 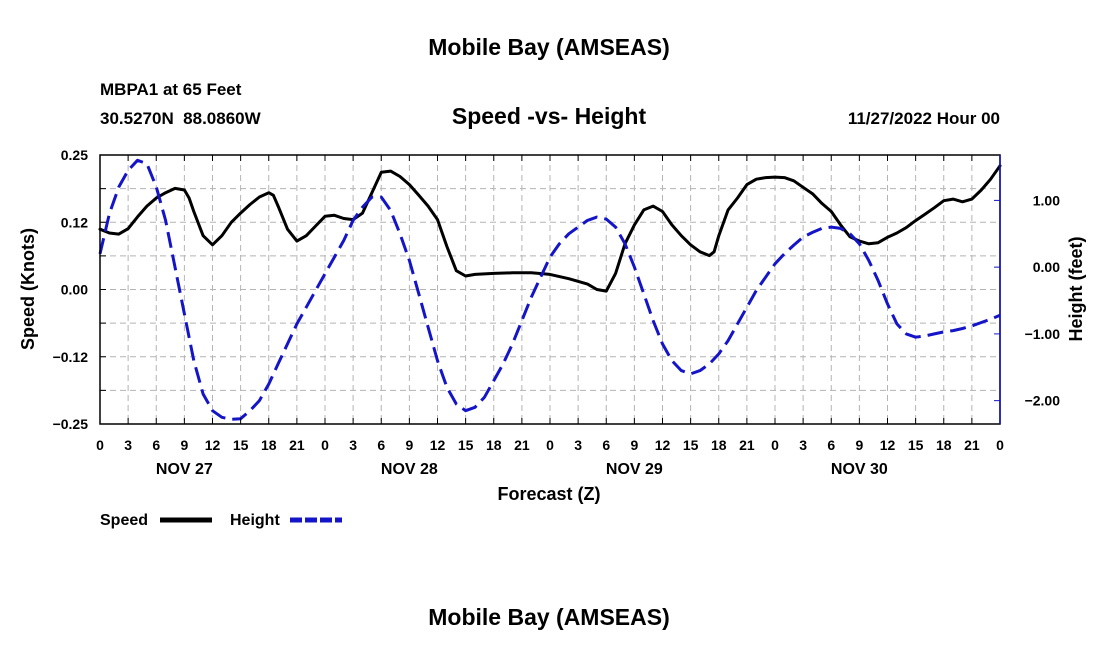 What do you see at coordinates (74, 222) in the screenshot?
I see `left-tick-label: 0.12` at bounding box center [74, 222].